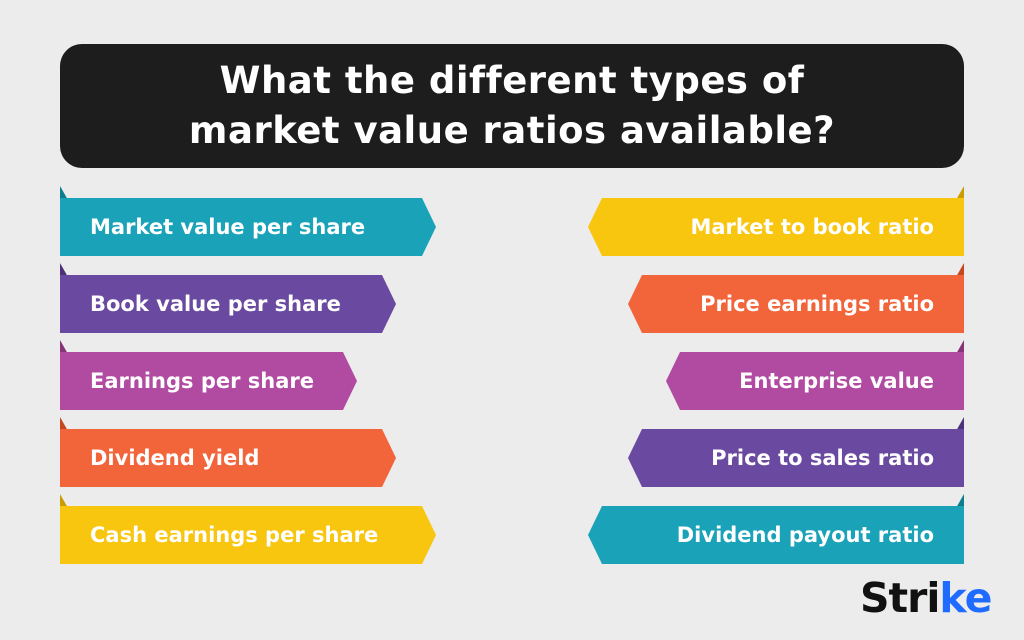  I want to click on ratio-label: Price earnings ratio, so click(796, 304).